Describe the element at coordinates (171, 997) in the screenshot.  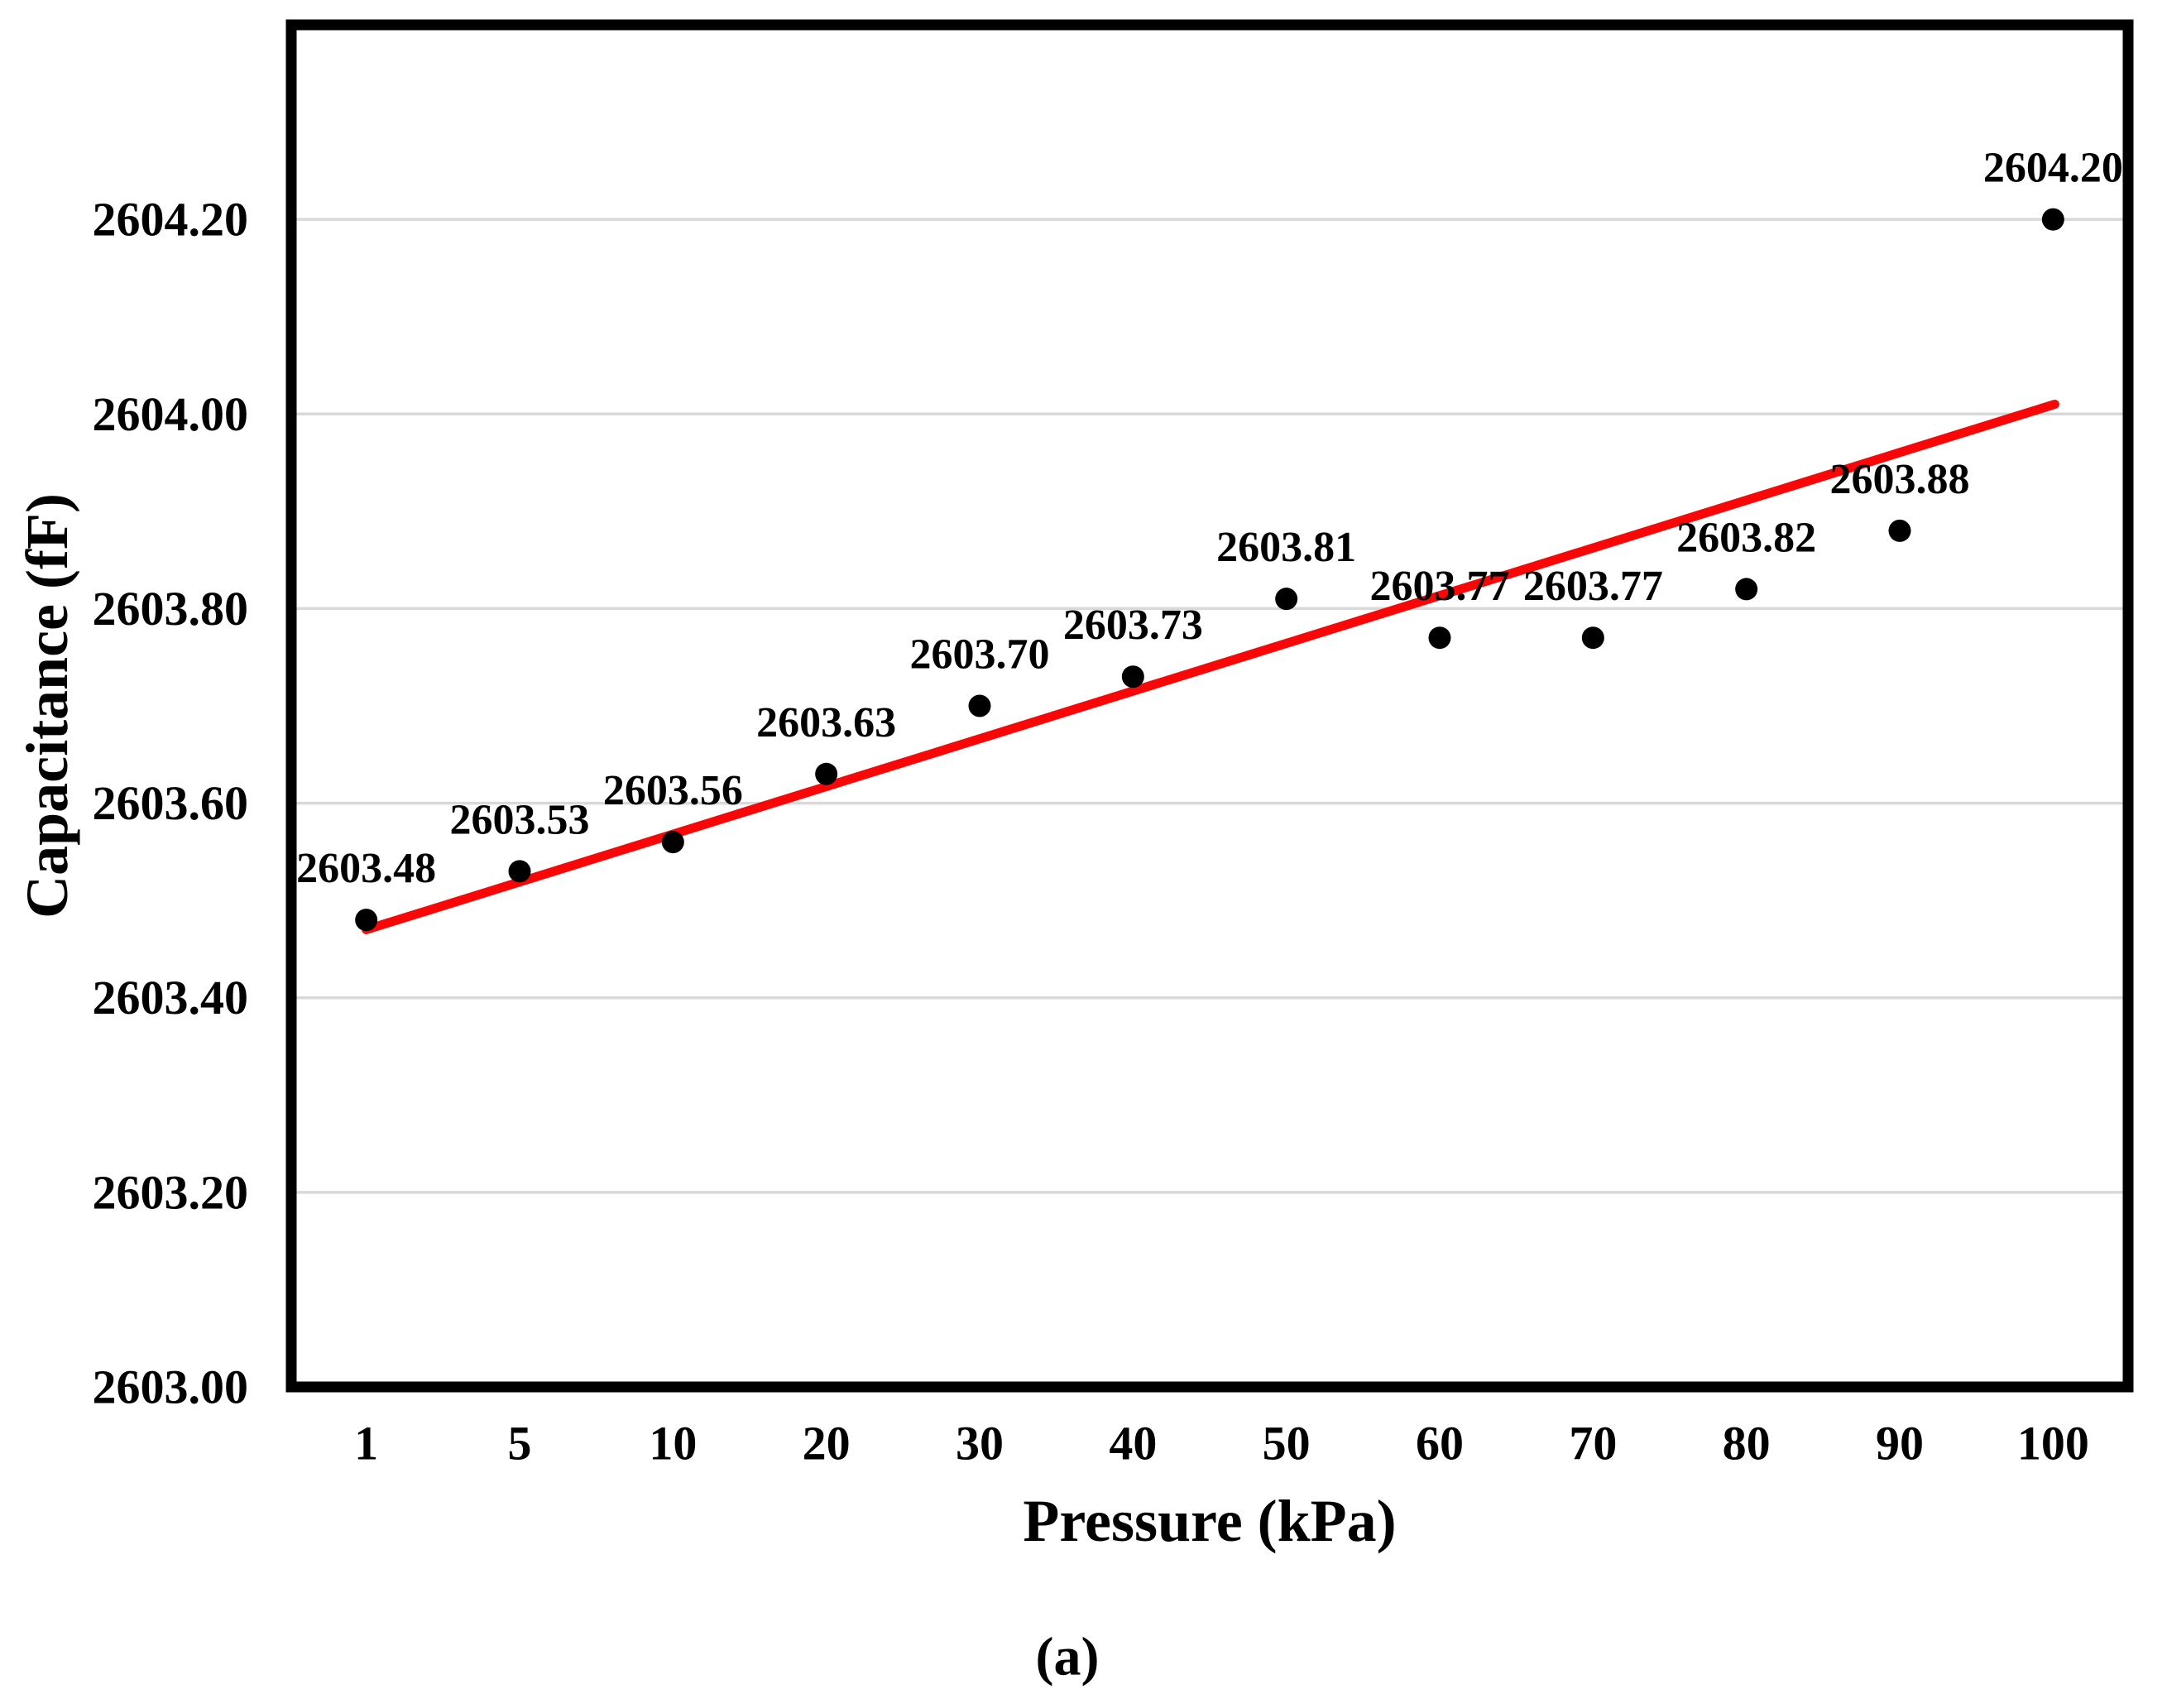
I see `y-tick-label: 2603.40` at that location.